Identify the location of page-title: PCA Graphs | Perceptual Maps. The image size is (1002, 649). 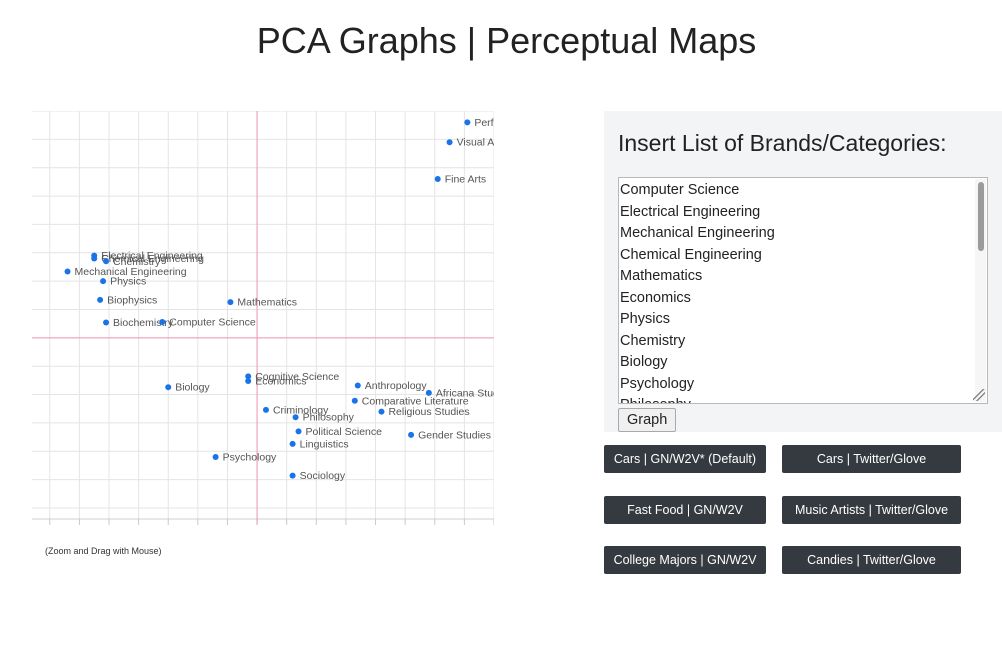
(506, 40).